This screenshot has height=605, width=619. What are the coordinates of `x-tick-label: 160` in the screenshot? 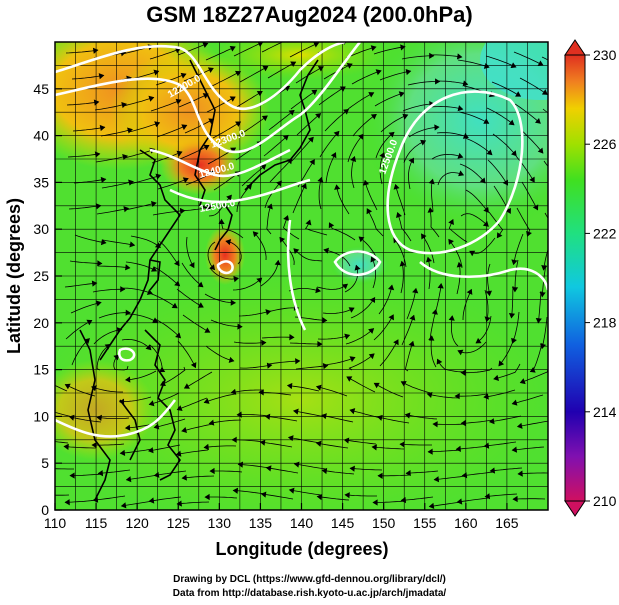 It's located at (466, 523).